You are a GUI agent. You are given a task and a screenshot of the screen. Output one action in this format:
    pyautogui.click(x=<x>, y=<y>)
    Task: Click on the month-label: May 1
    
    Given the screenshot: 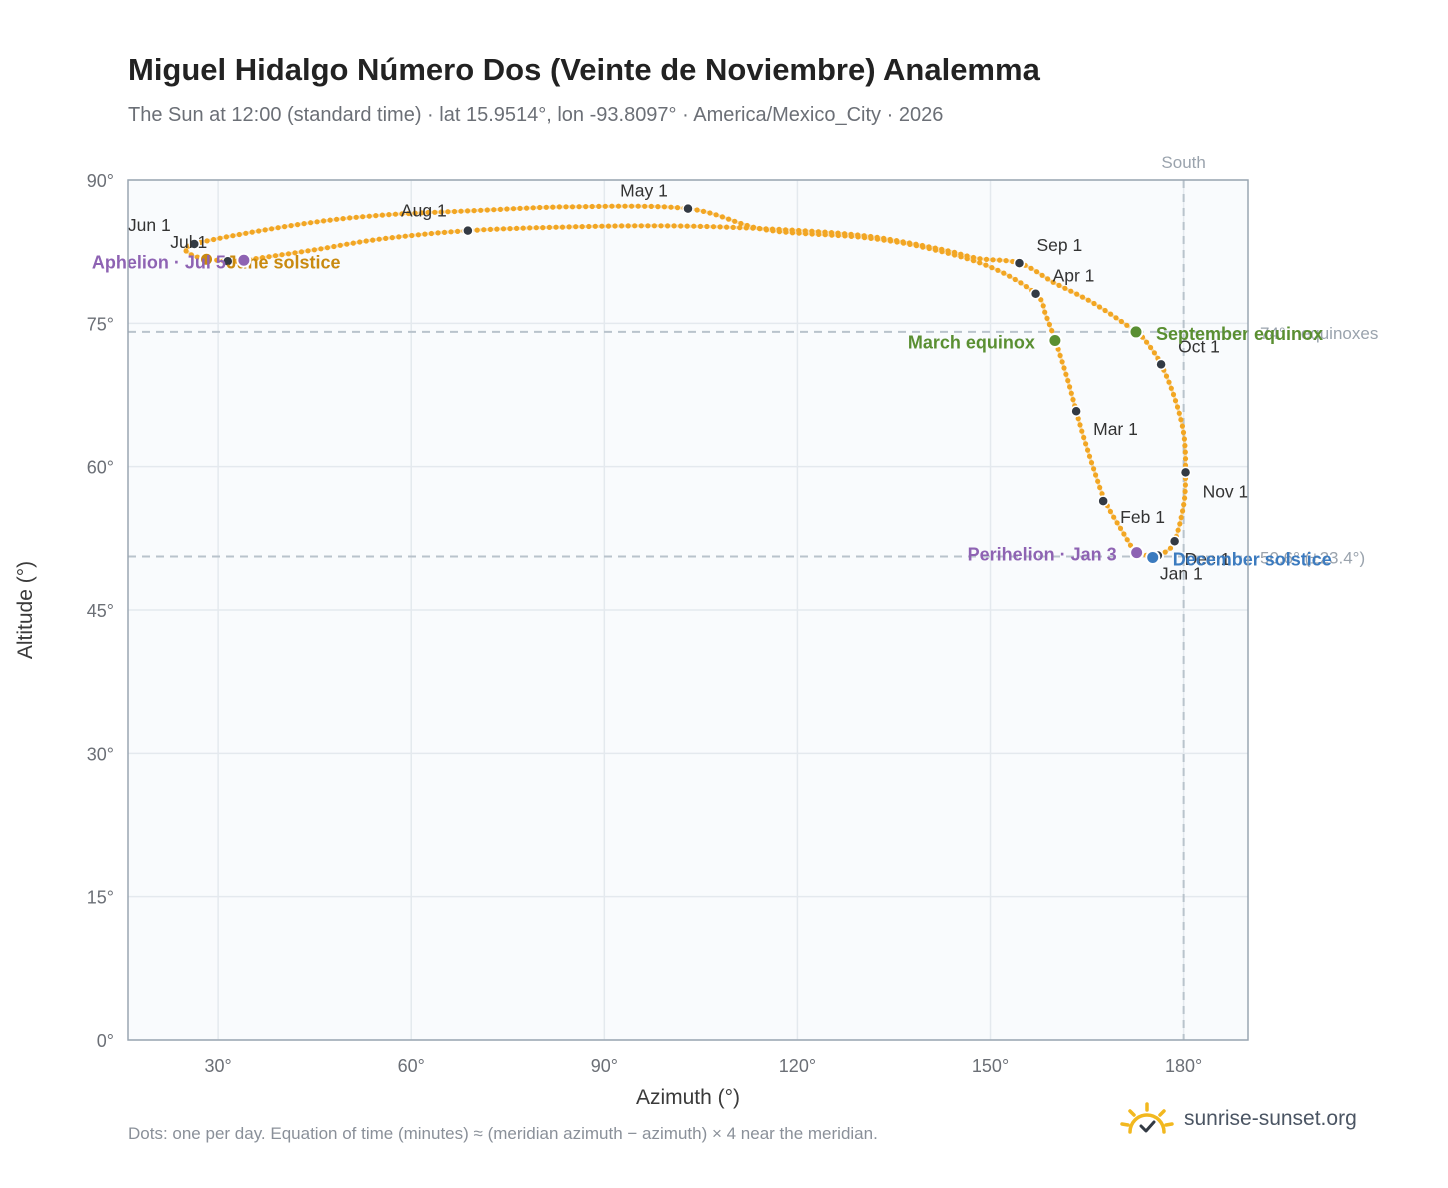 What is the action you would take?
    pyautogui.click(x=644, y=191)
    